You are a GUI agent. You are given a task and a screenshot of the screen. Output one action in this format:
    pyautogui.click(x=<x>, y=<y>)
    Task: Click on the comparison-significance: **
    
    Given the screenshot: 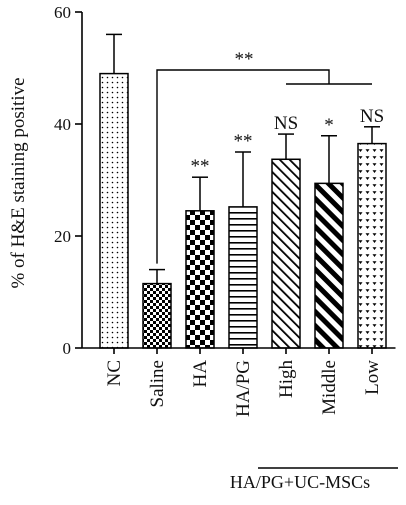 What is the action you would take?
    pyautogui.click(x=244, y=59)
    